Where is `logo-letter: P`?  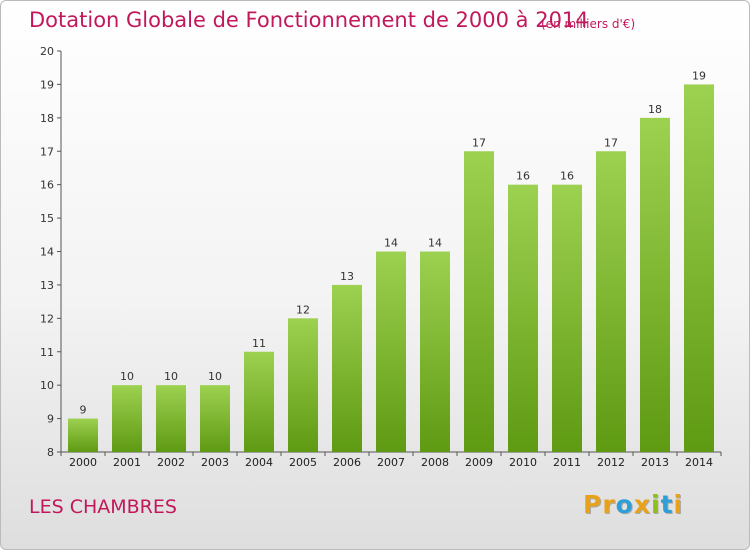
logo-letter: P is located at coordinates (593, 504).